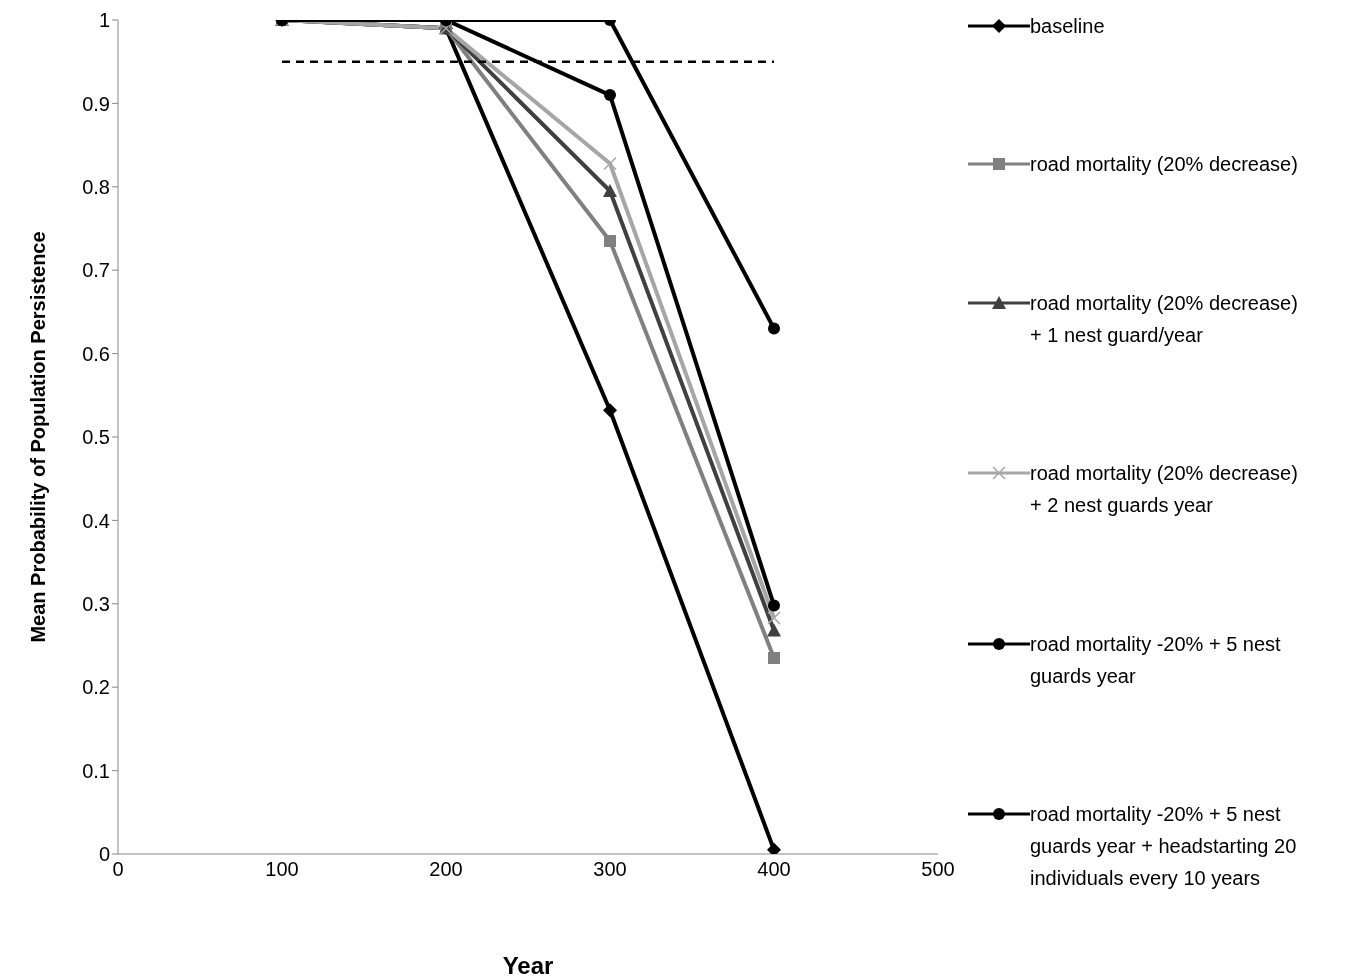 This screenshot has width=1354, height=976. What do you see at coordinates (446, 869) in the screenshot?
I see `x-tick-label: 200` at bounding box center [446, 869].